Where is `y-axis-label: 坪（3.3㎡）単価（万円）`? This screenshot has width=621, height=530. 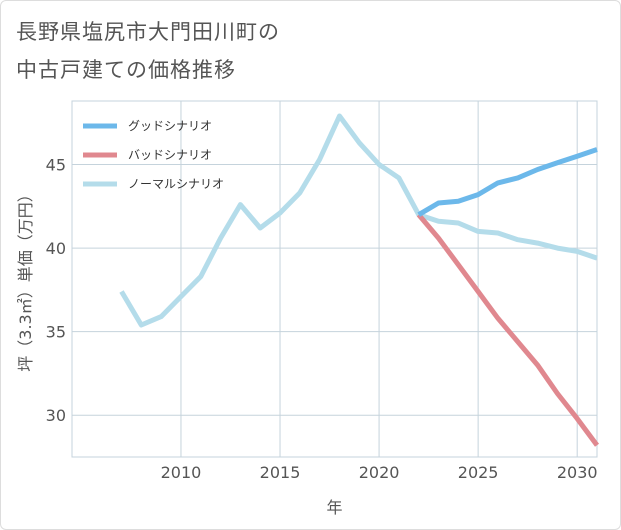 y-axis-label: 坪（3.3㎡）単価（万円） is located at coordinates (25, 278).